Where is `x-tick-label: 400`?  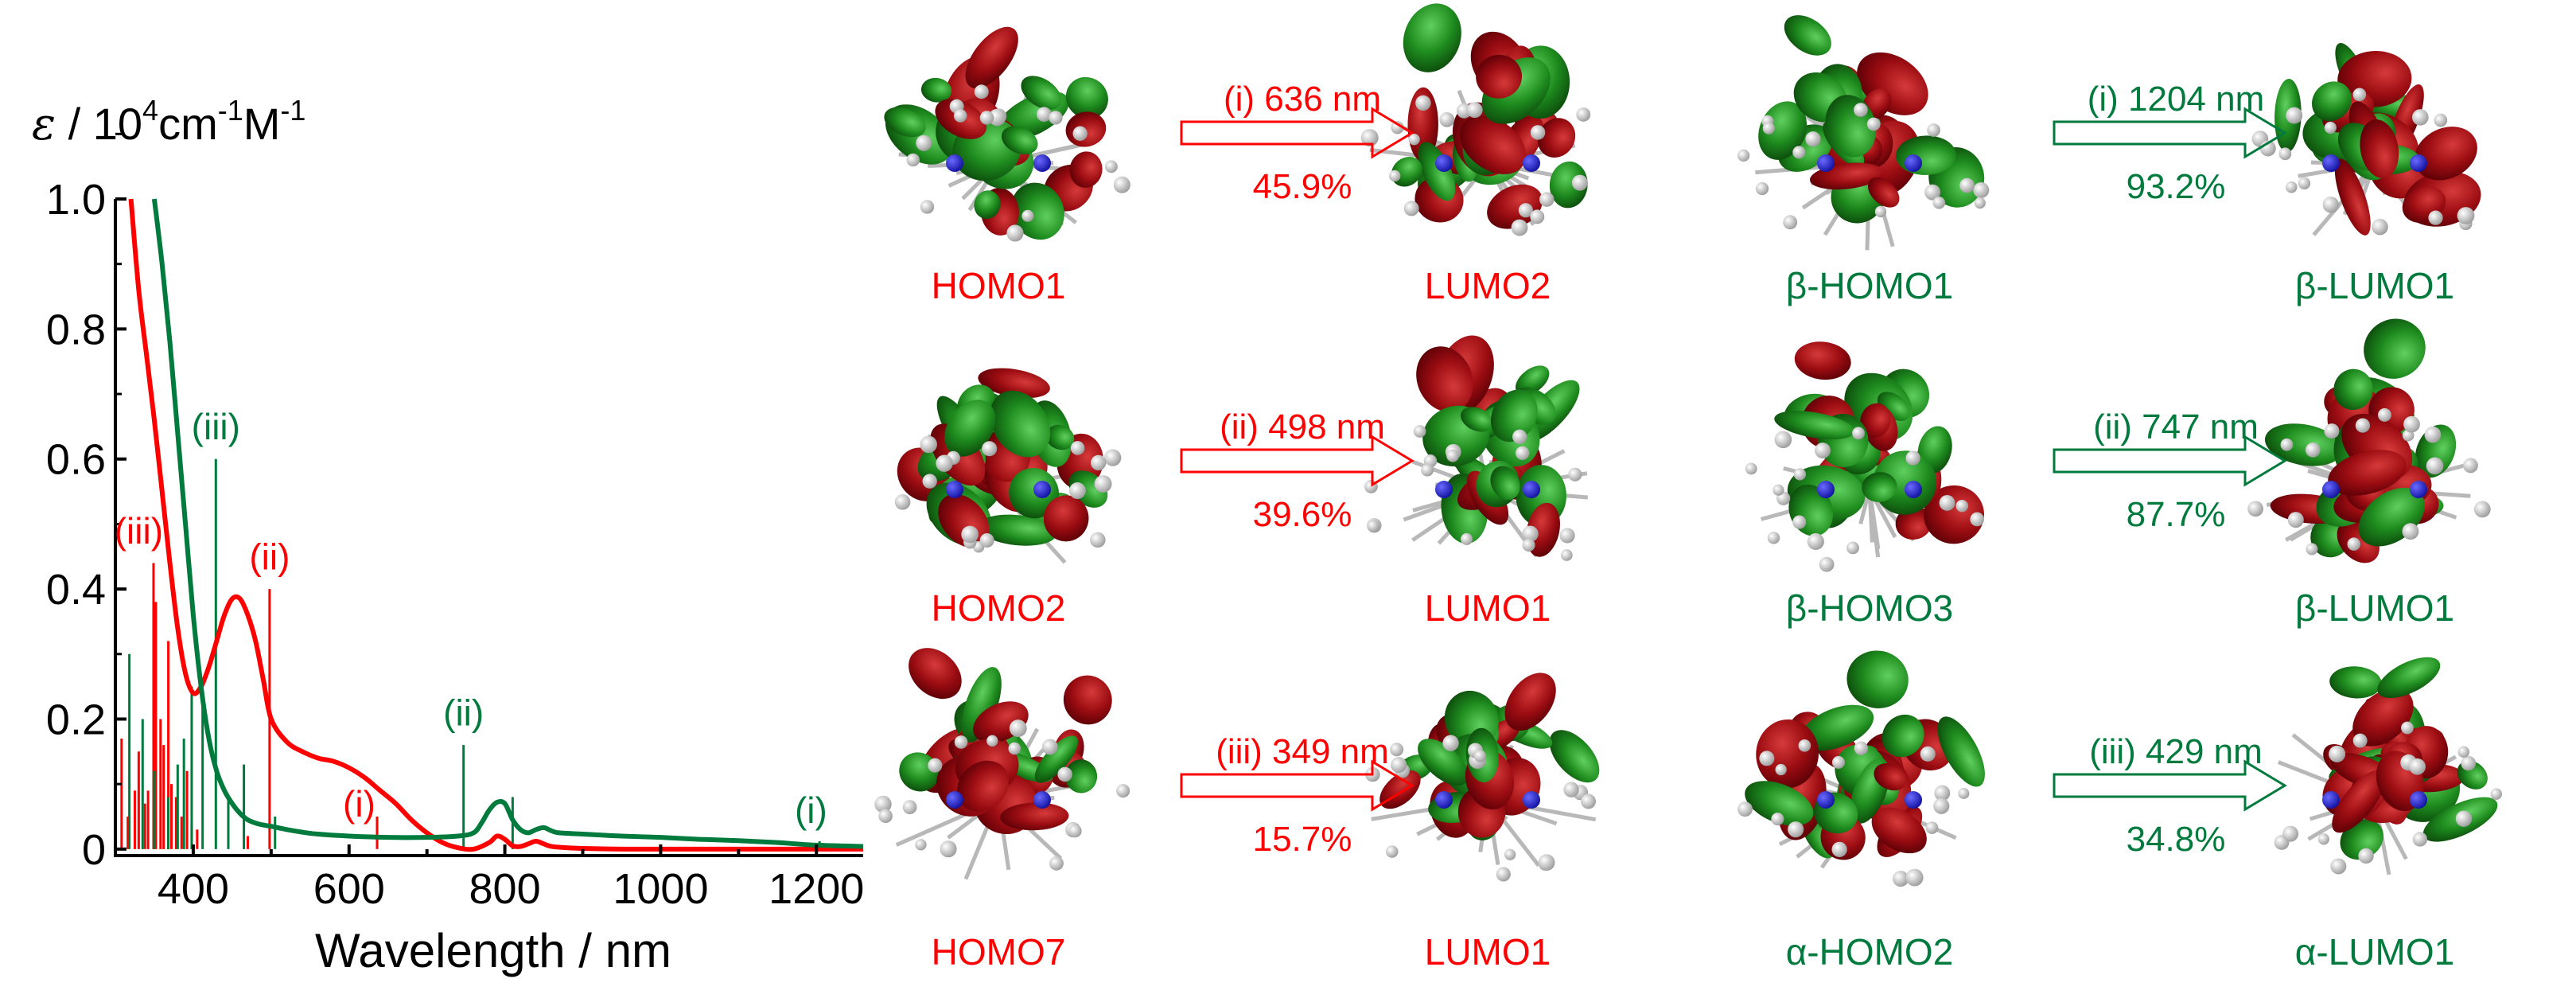
x-tick-label: 400 is located at coordinates (194, 889).